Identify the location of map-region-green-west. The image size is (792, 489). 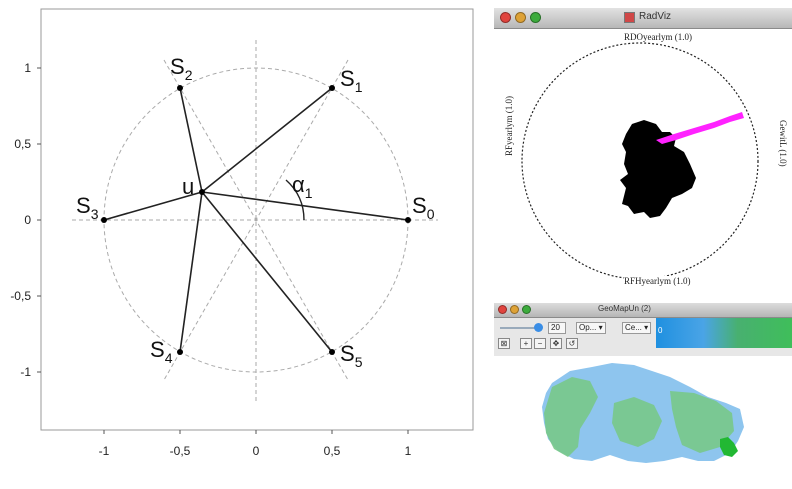
(571, 417).